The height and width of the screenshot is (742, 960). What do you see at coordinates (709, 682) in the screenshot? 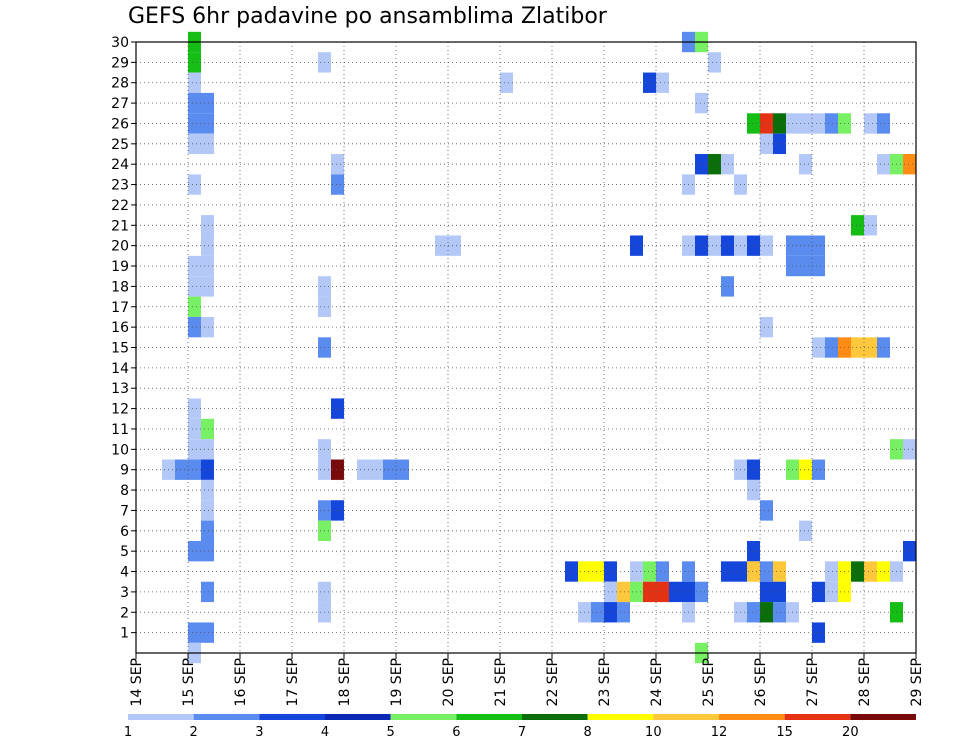
I see `x-tick-label: 25 SEP` at bounding box center [709, 682].